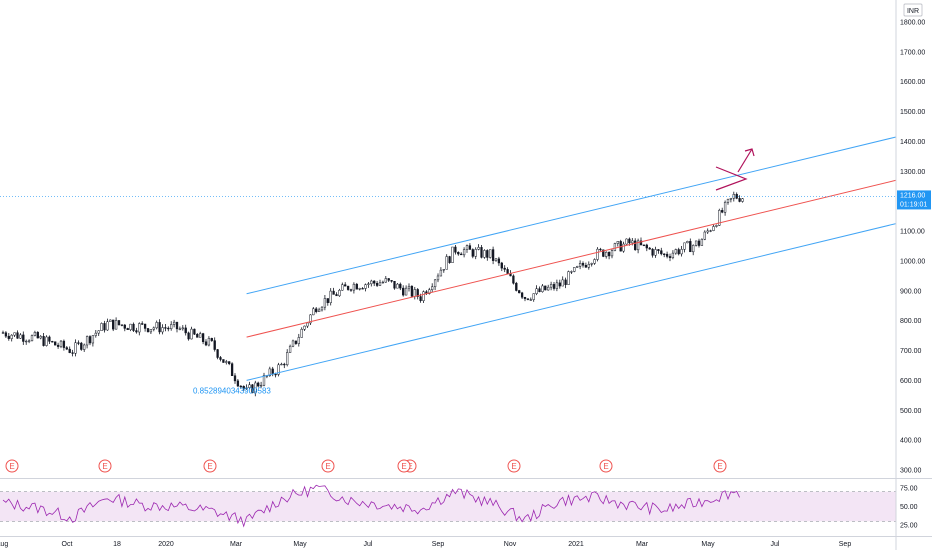  What do you see at coordinates (914, 200) in the screenshot?
I see `last-price-badge` at bounding box center [914, 200].